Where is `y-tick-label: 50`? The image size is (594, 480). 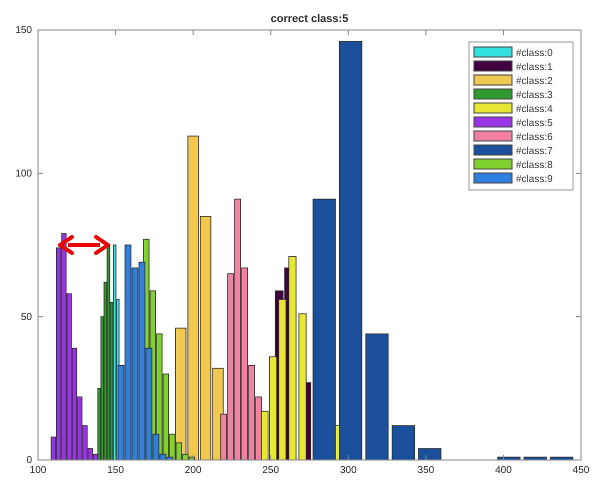 y-tick-label: 50 is located at coordinates (26, 317).